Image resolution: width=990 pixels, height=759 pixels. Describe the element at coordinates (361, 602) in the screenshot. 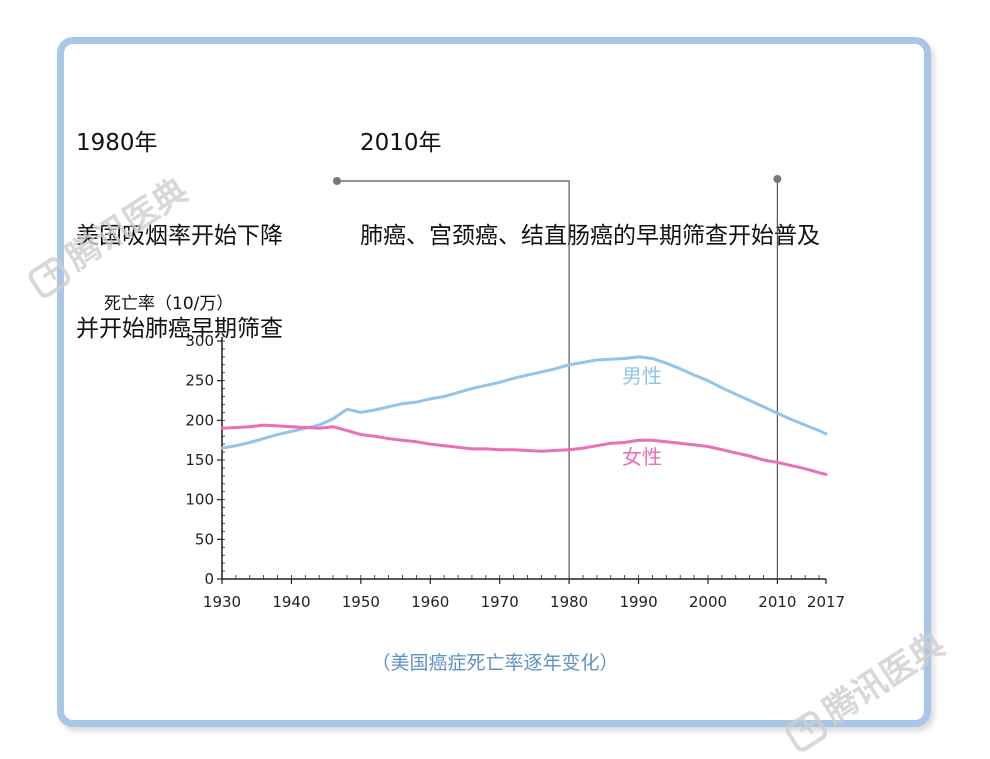

I see `x-tick-label: 1950` at that location.